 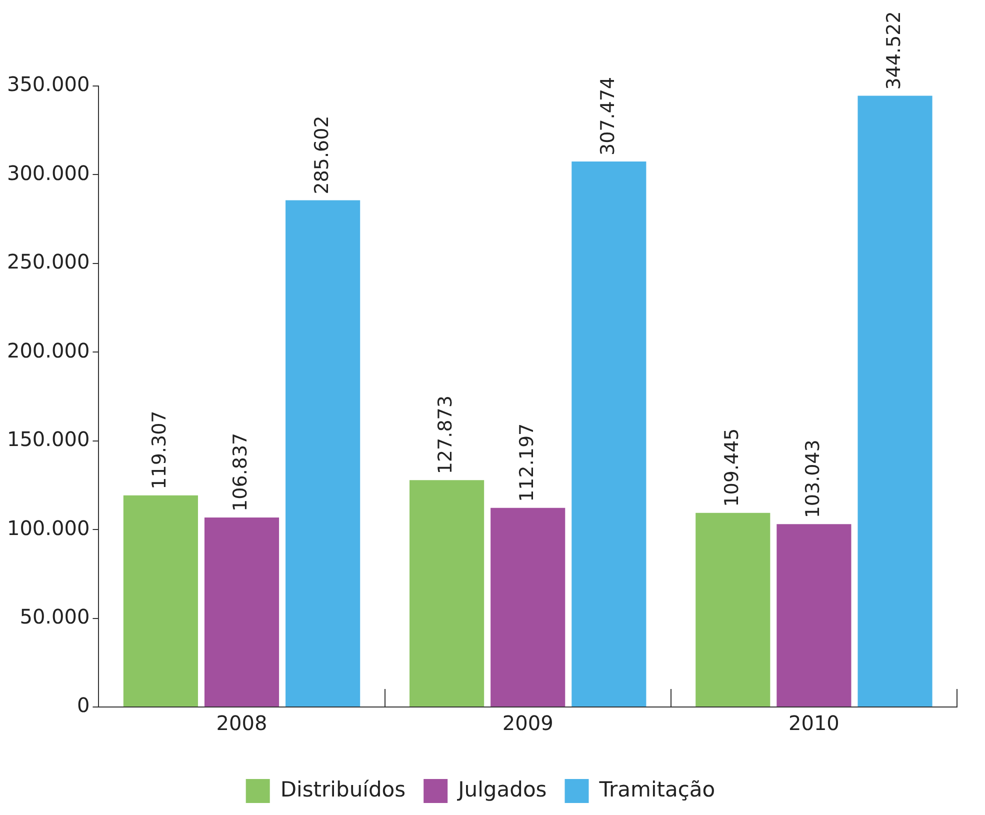 I want to click on legend-label: Tramitação, so click(x=657, y=789).